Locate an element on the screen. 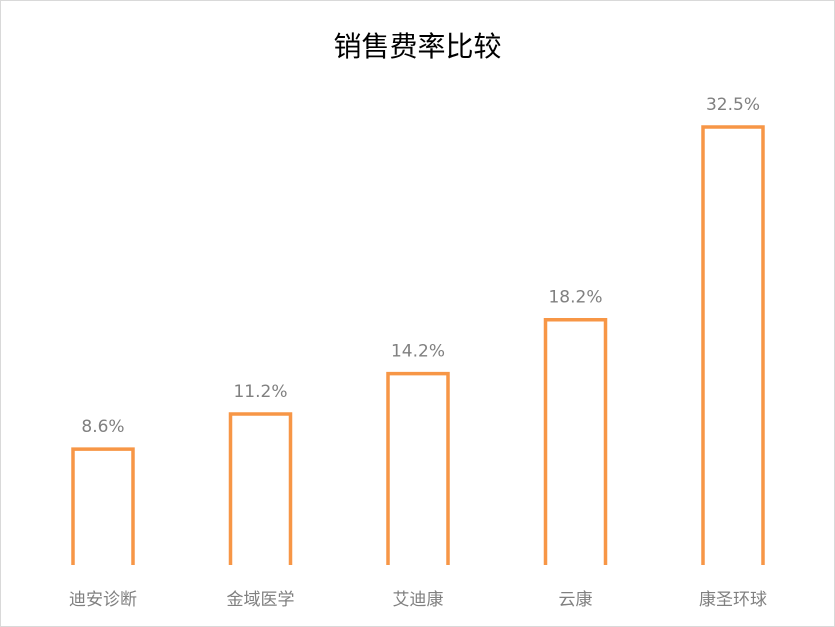  chart-title: 销售费率比较 is located at coordinates (417, 46).